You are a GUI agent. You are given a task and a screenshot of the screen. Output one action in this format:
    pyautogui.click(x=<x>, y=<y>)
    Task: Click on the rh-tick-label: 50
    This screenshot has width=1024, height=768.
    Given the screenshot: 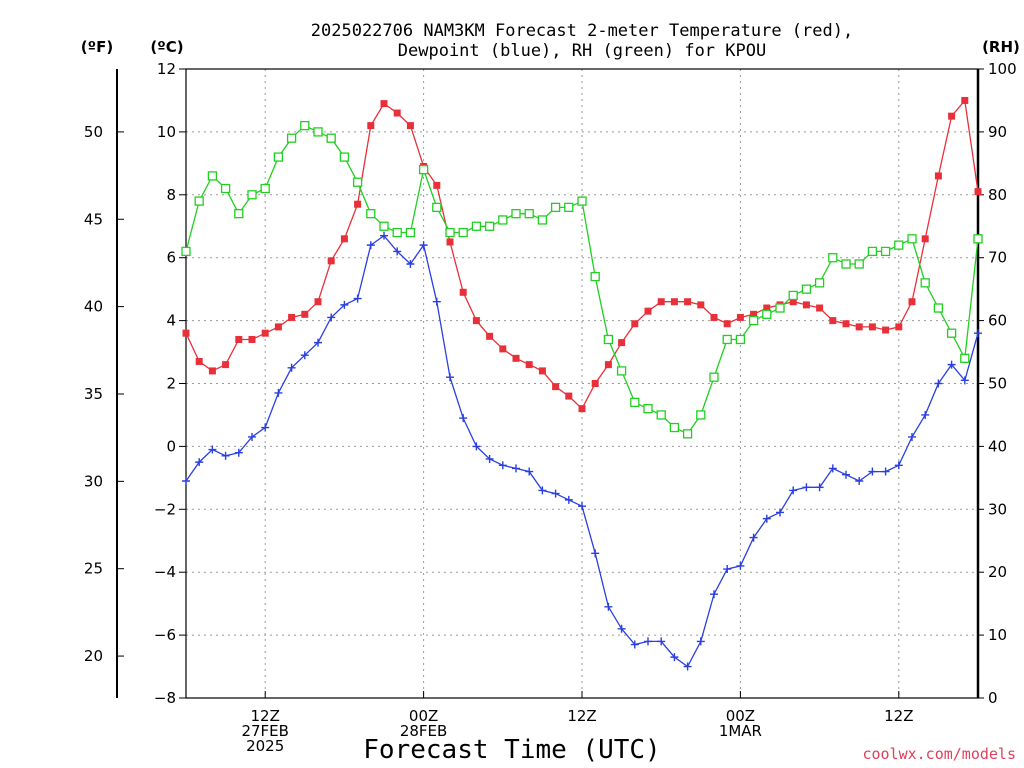 What is the action you would take?
    pyautogui.click(x=997, y=384)
    